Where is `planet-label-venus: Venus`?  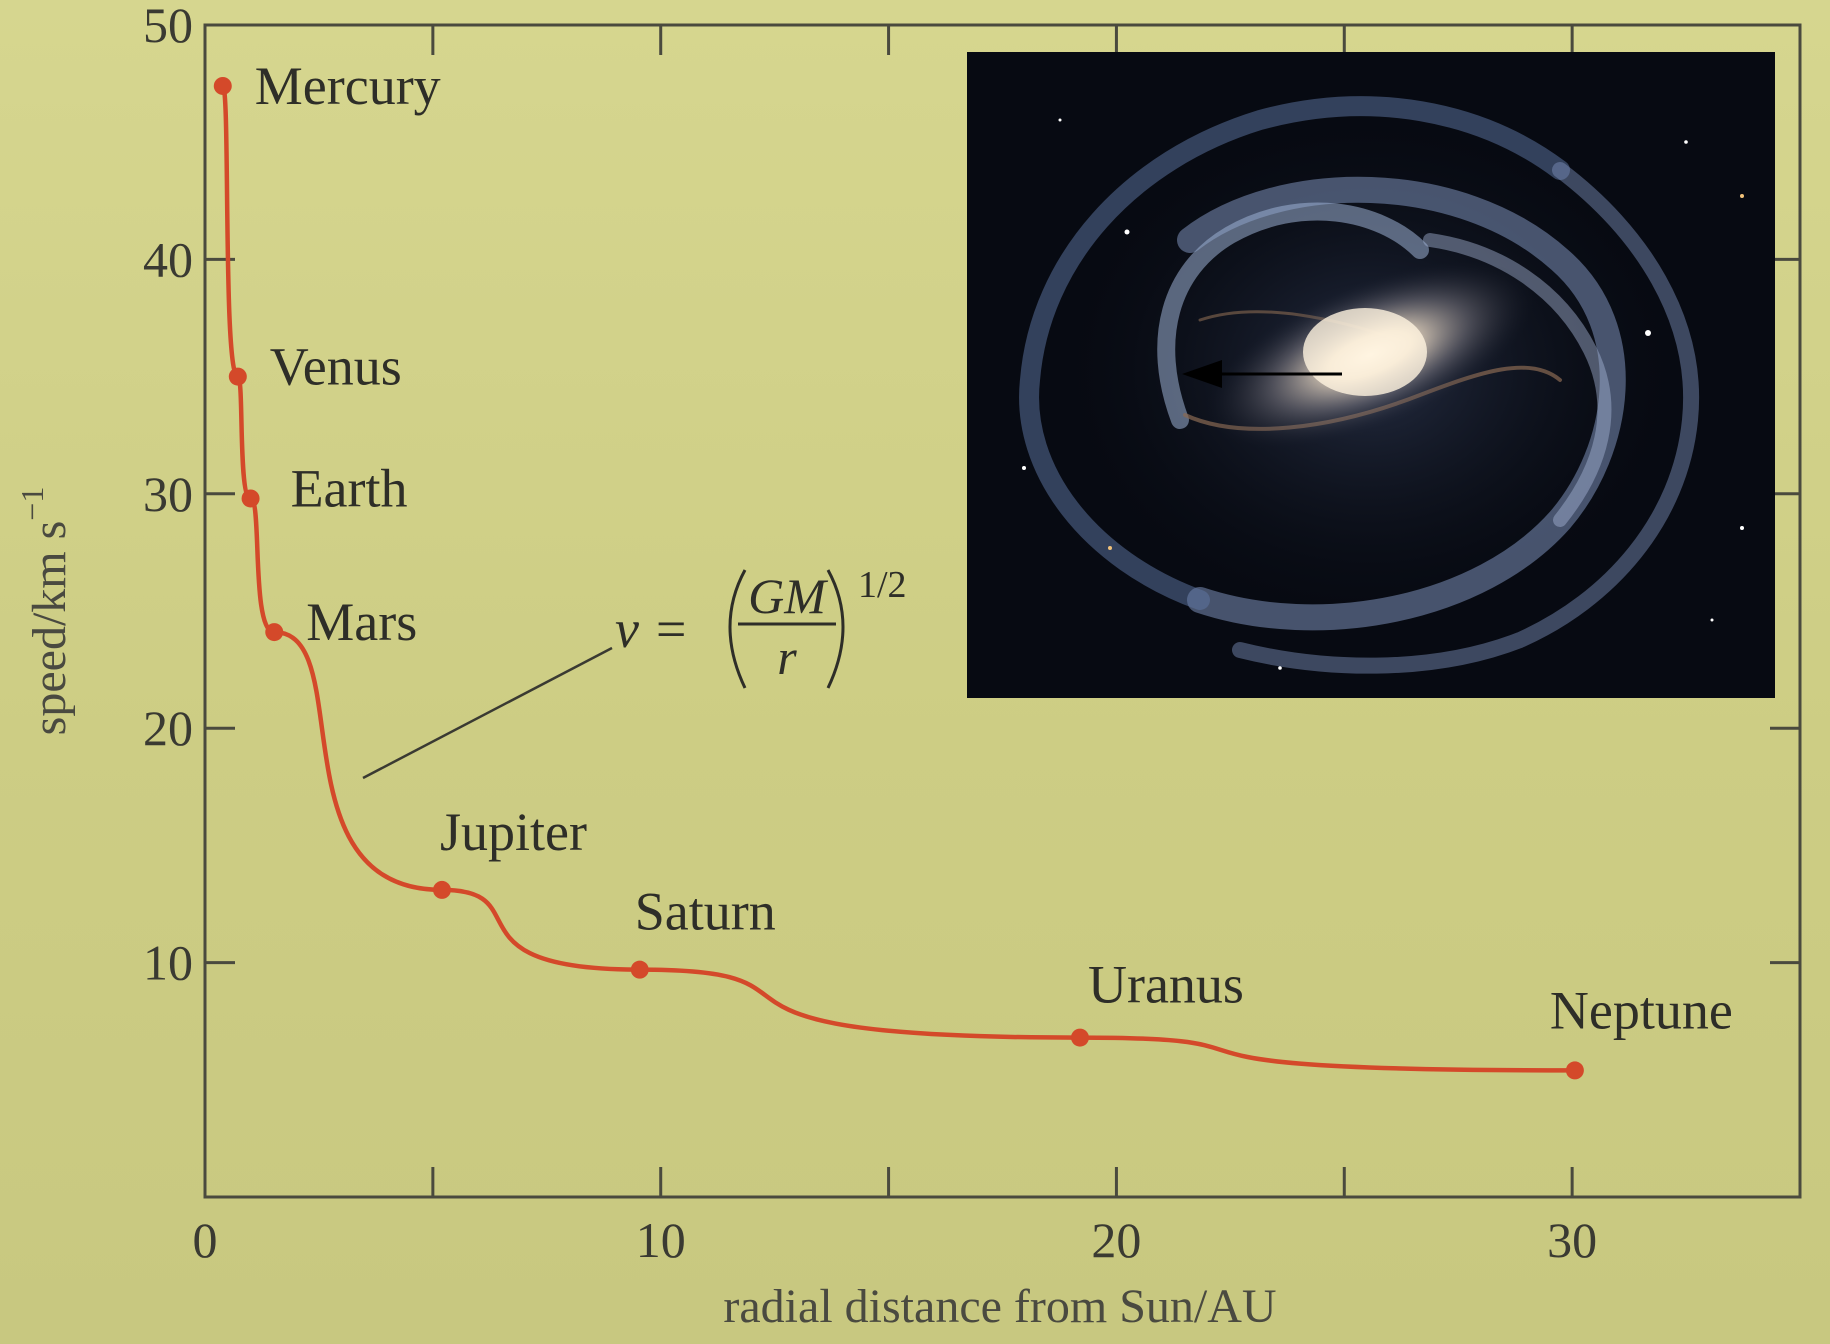 planet-label-venus: Venus is located at coordinates (336, 367).